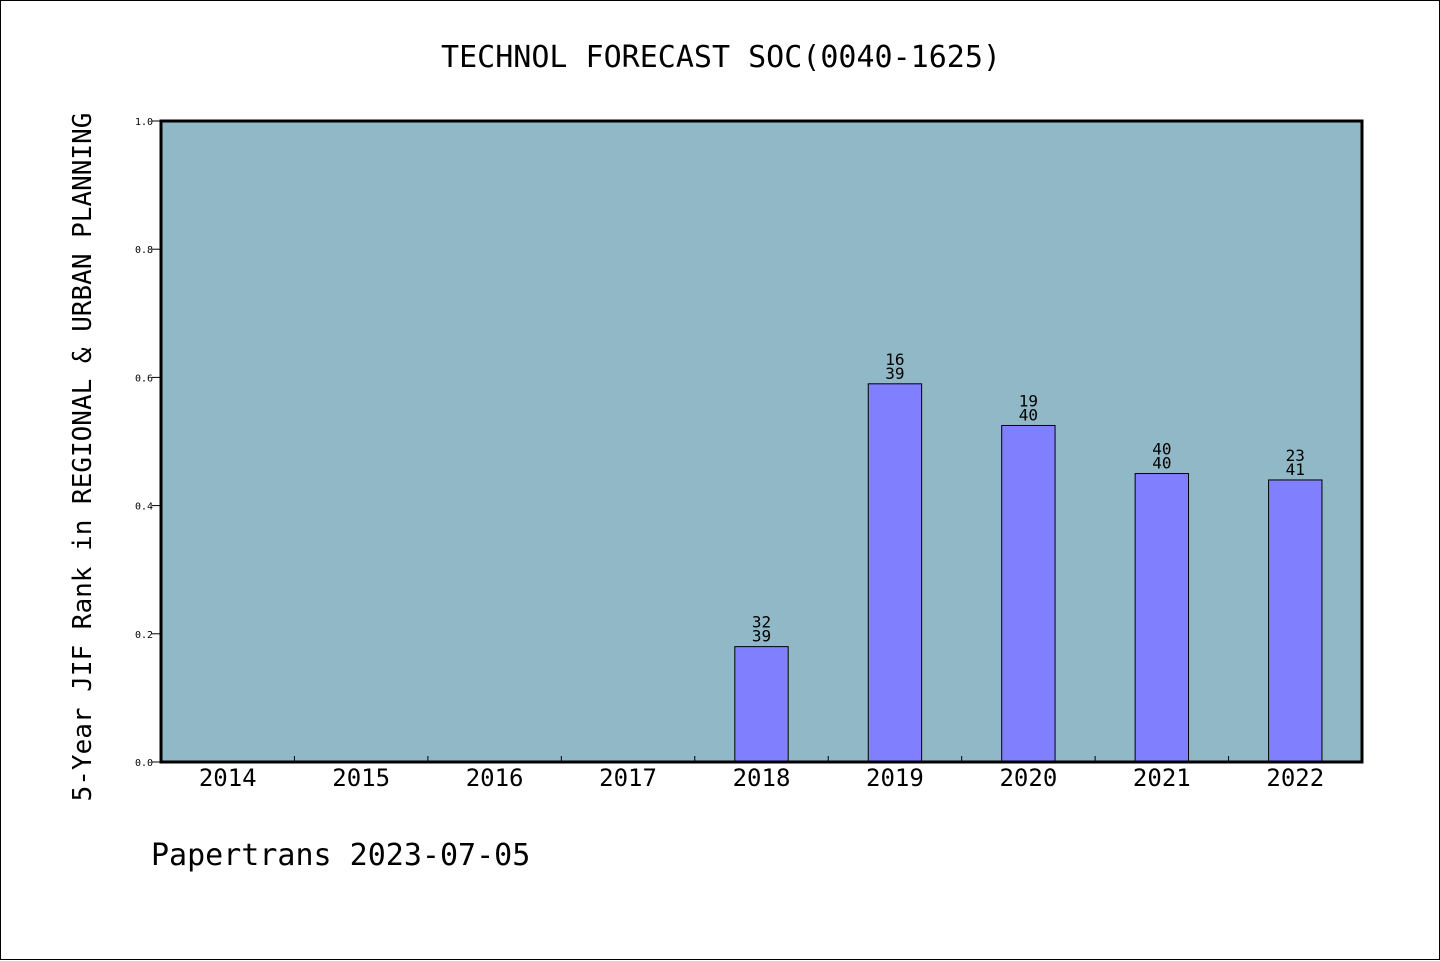  What do you see at coordinates (495, 778) in the screenshot?
I see `x-tick-label: 2016` at bounding box center [495, 778].